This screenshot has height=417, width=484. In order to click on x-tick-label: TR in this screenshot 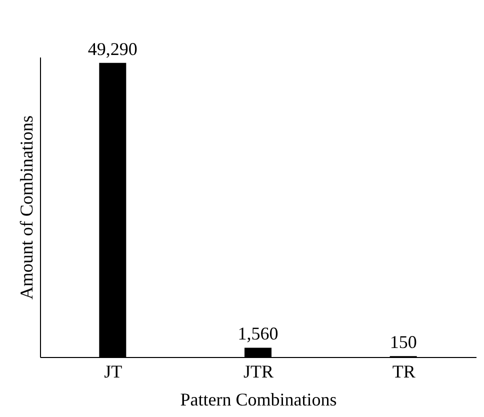, I will do `click(404, 372)`.